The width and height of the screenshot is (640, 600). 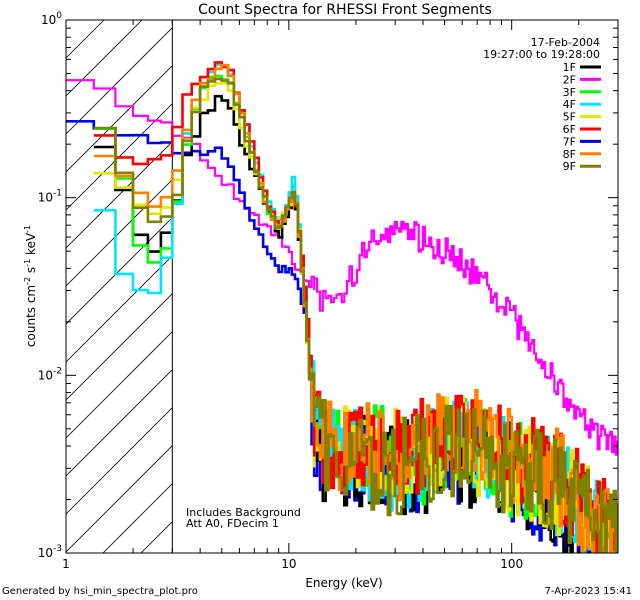 What do you see at coordinates (288, 564) in the screenshot?
I see `x-tick-label: 10` at bounding box center [288, 564].